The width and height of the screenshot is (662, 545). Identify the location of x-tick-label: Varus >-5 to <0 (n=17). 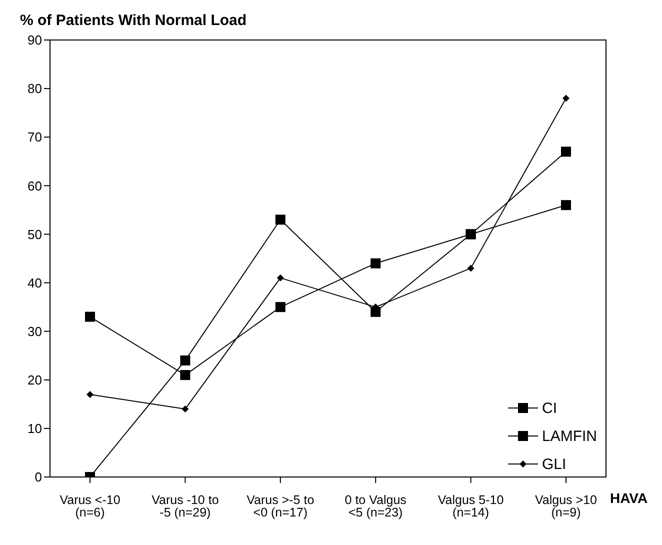
(280, 506).